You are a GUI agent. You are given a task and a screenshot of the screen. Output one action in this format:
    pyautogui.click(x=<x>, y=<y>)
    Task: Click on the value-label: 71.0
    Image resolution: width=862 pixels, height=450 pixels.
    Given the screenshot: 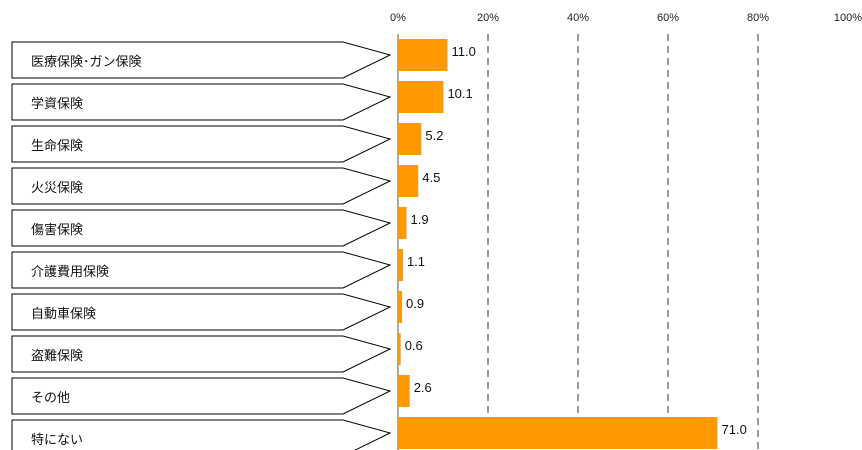 What is the action you would take?
    pyautogui.click(x=734, y=429)
    